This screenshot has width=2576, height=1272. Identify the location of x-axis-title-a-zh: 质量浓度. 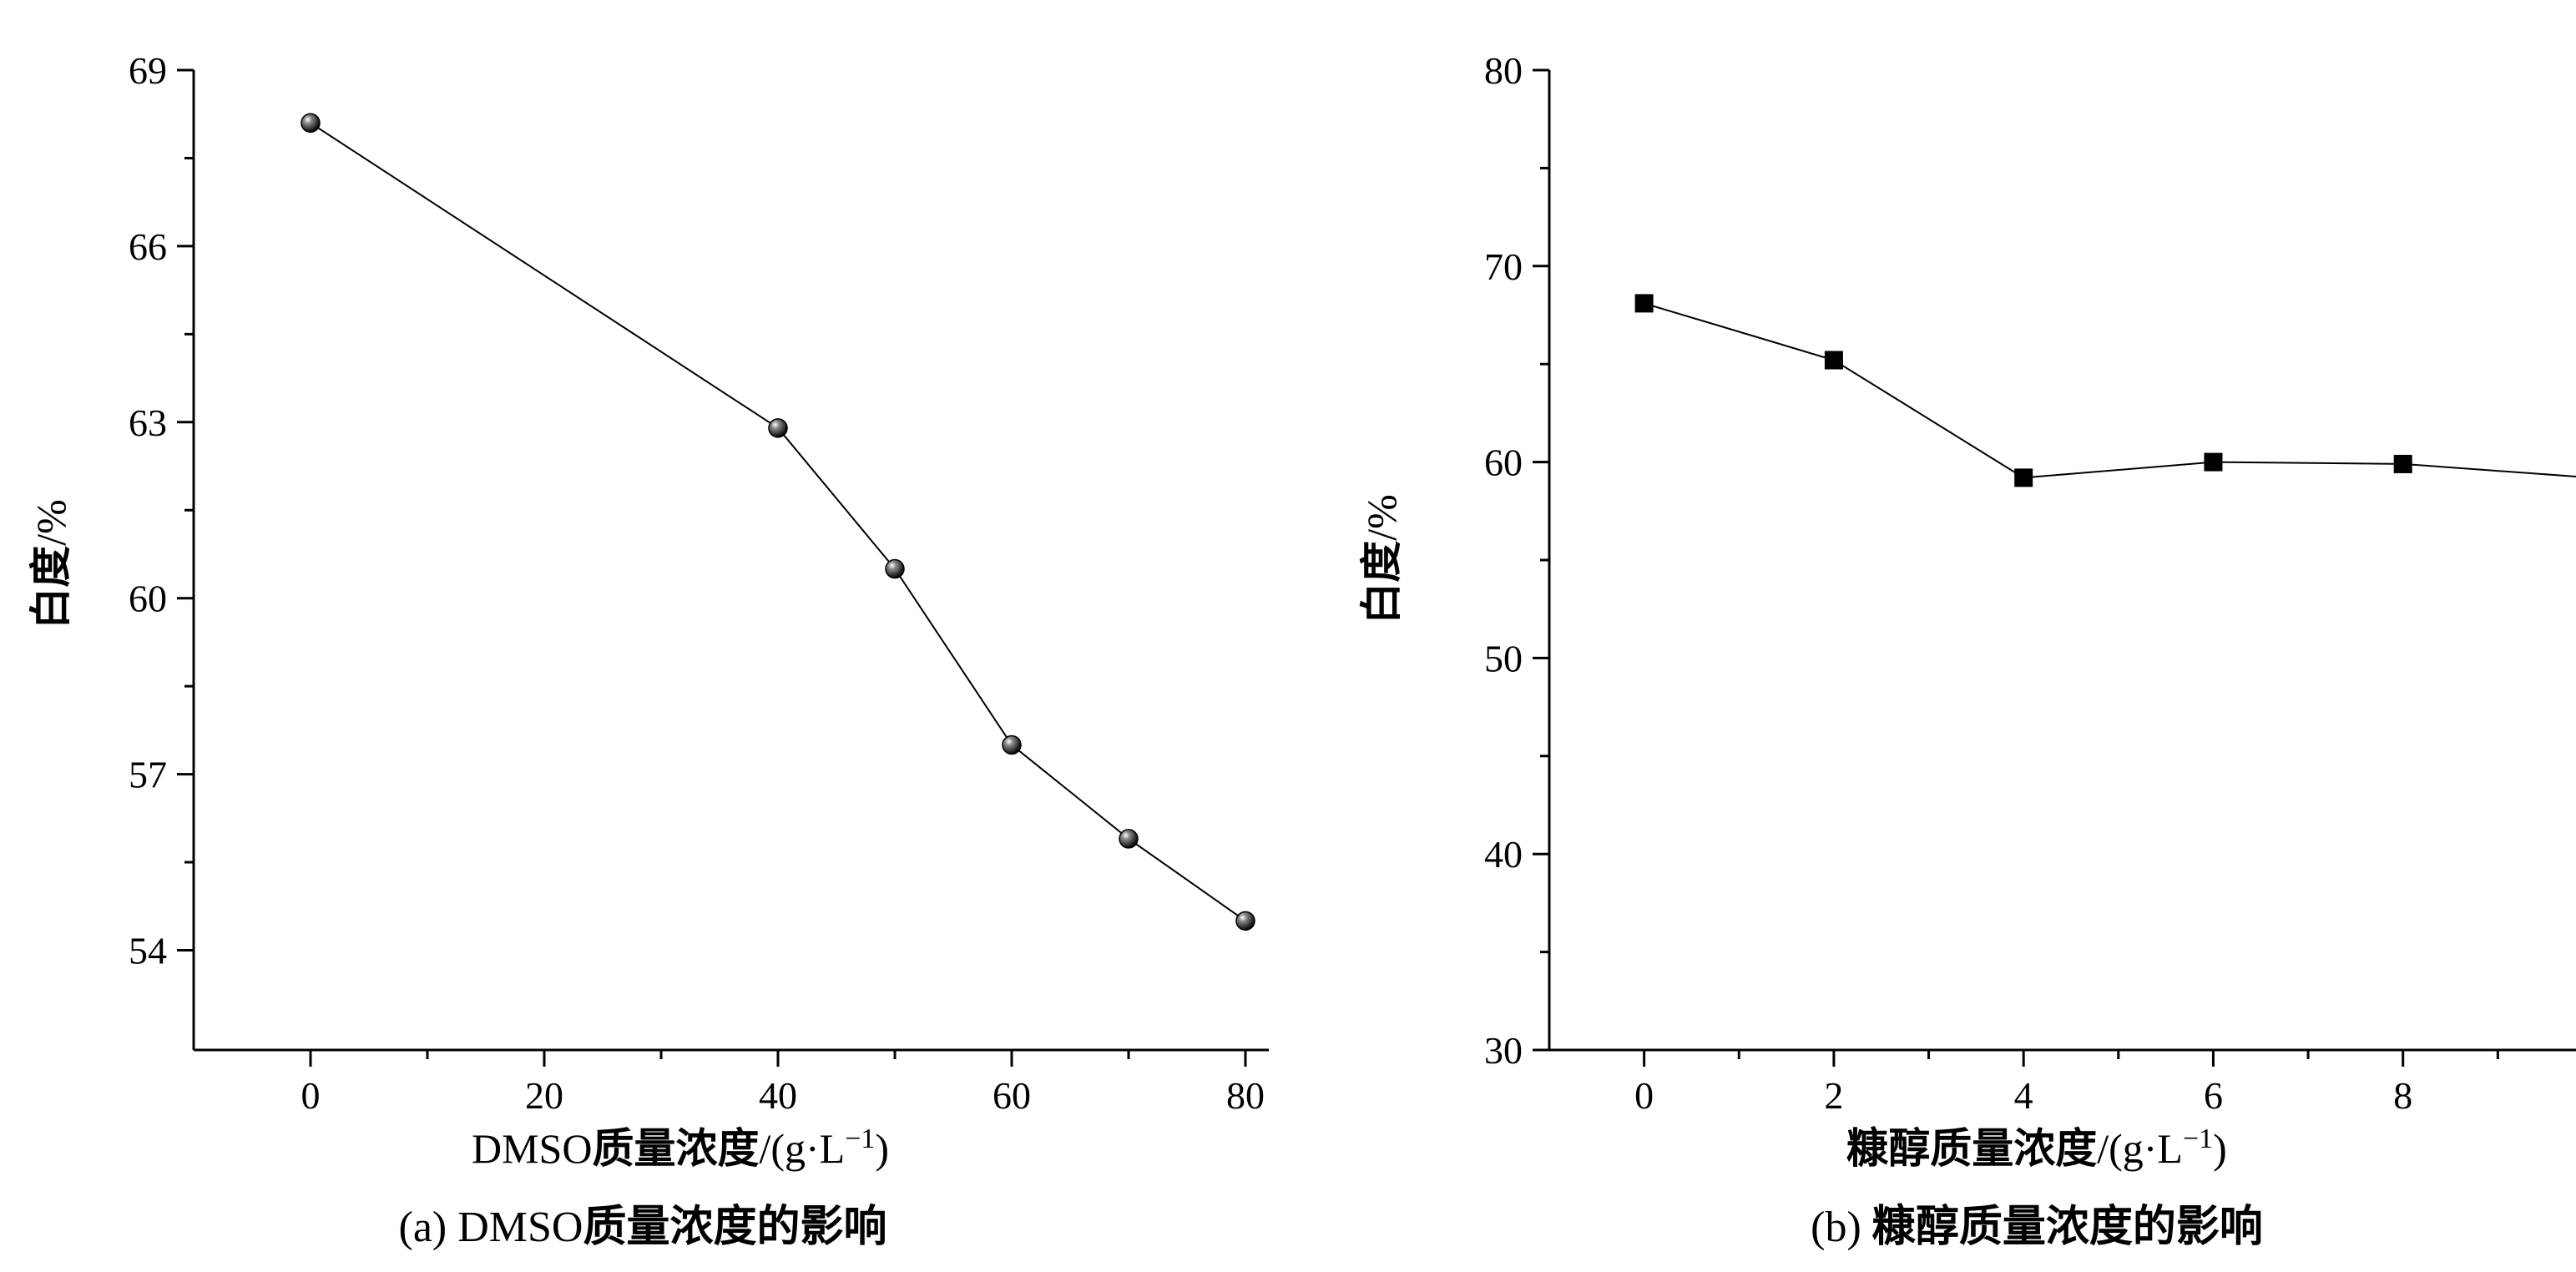
(675, 1148).